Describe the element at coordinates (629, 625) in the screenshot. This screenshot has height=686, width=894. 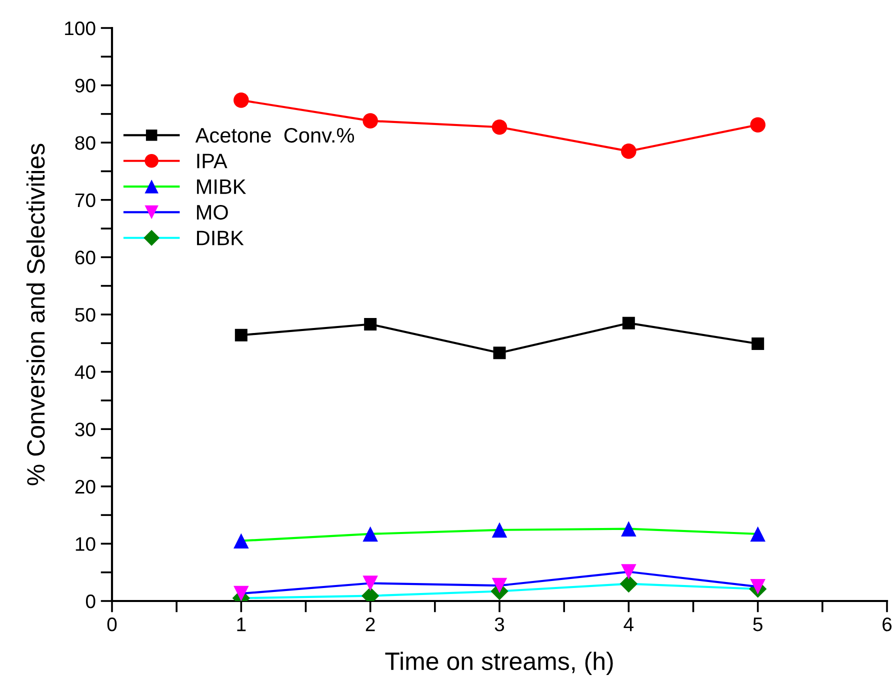
I see `x-tick-label: 4` at that location.